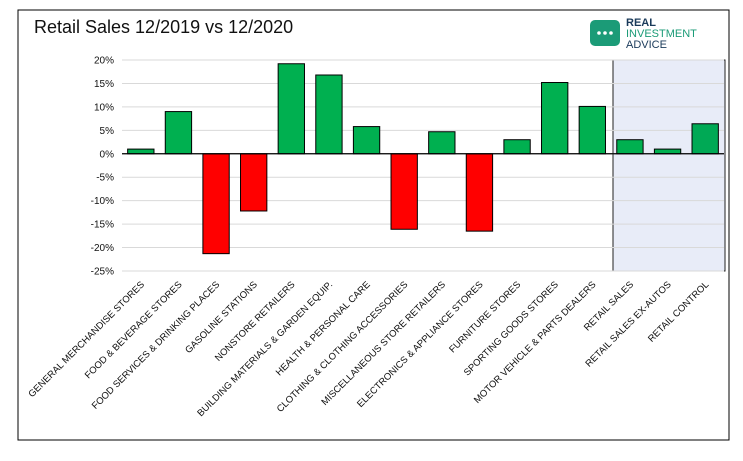 This screenshot has width=743, height=461. Describe the element at coordinates (107, 154) in the screenshot. I see `y-tick-label: 0%` at that location.